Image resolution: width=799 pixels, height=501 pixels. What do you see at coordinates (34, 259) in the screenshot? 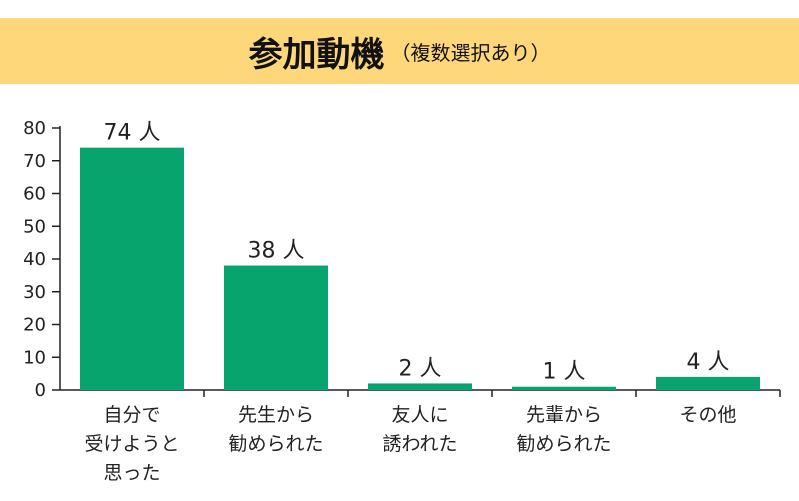
I see `y-tick-label: 40` at bounding box center [34, 259].